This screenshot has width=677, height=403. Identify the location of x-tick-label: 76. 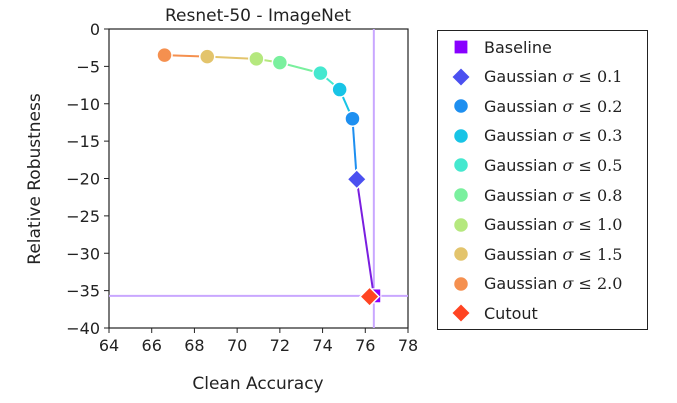
(365, 345).